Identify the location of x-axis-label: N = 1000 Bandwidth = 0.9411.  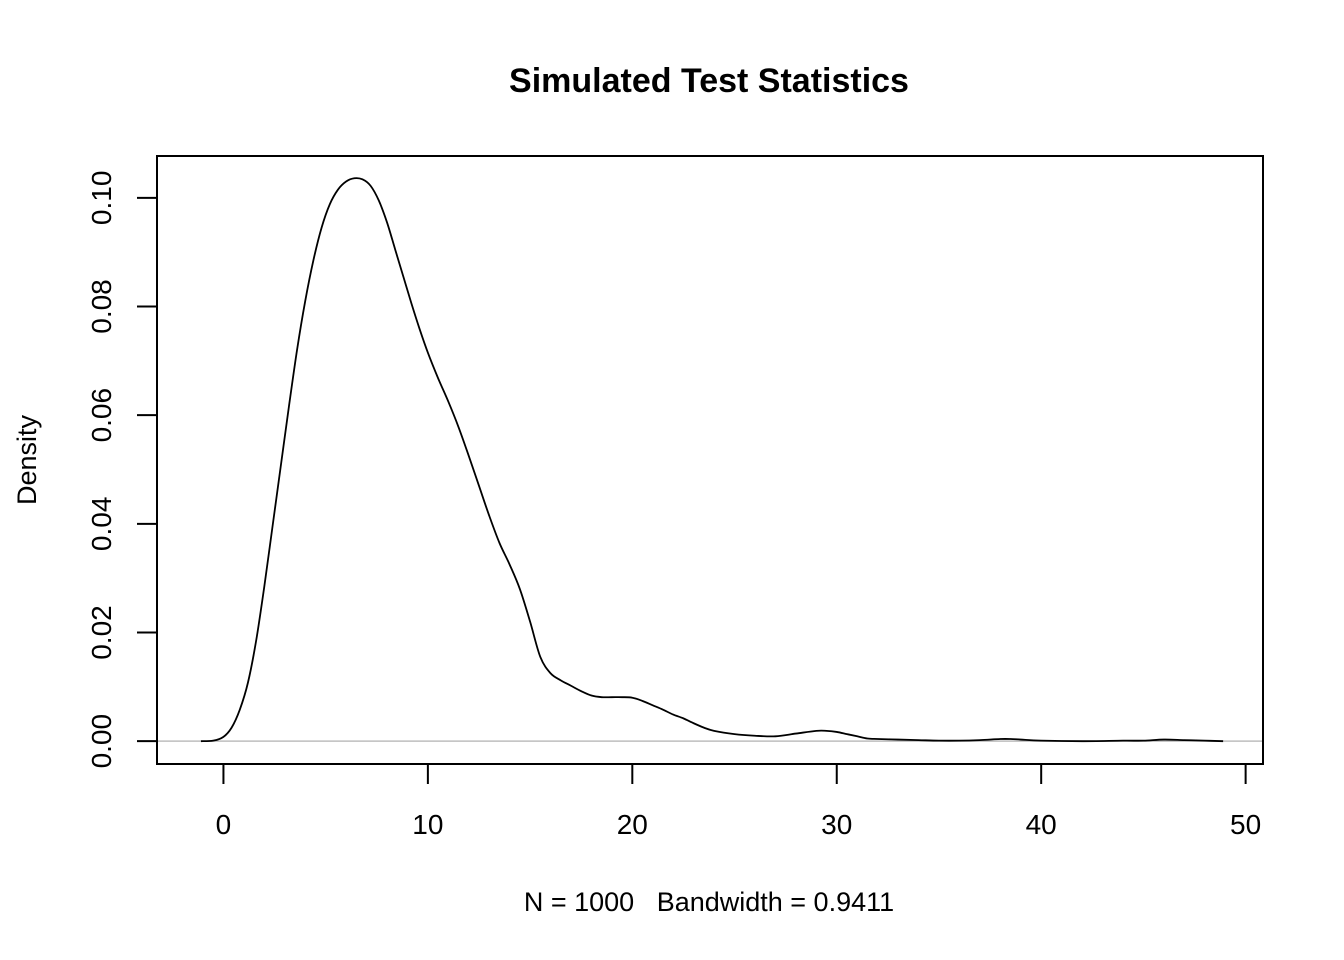
(709, 902).